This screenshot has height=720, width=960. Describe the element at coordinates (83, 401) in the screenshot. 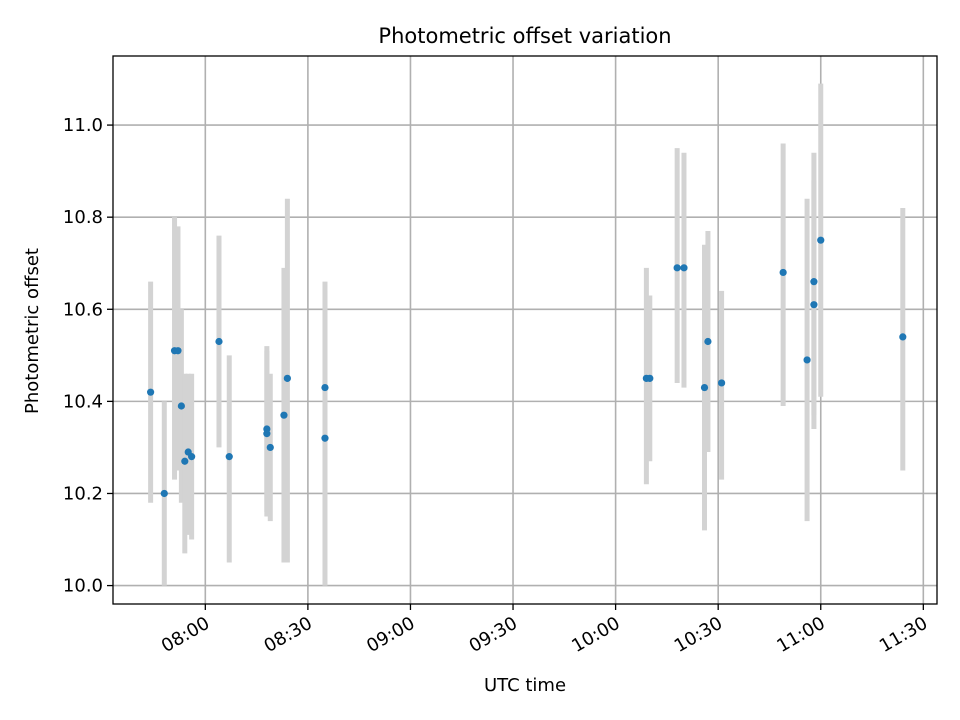

I see `y-tick-label: 10.4` at that location.